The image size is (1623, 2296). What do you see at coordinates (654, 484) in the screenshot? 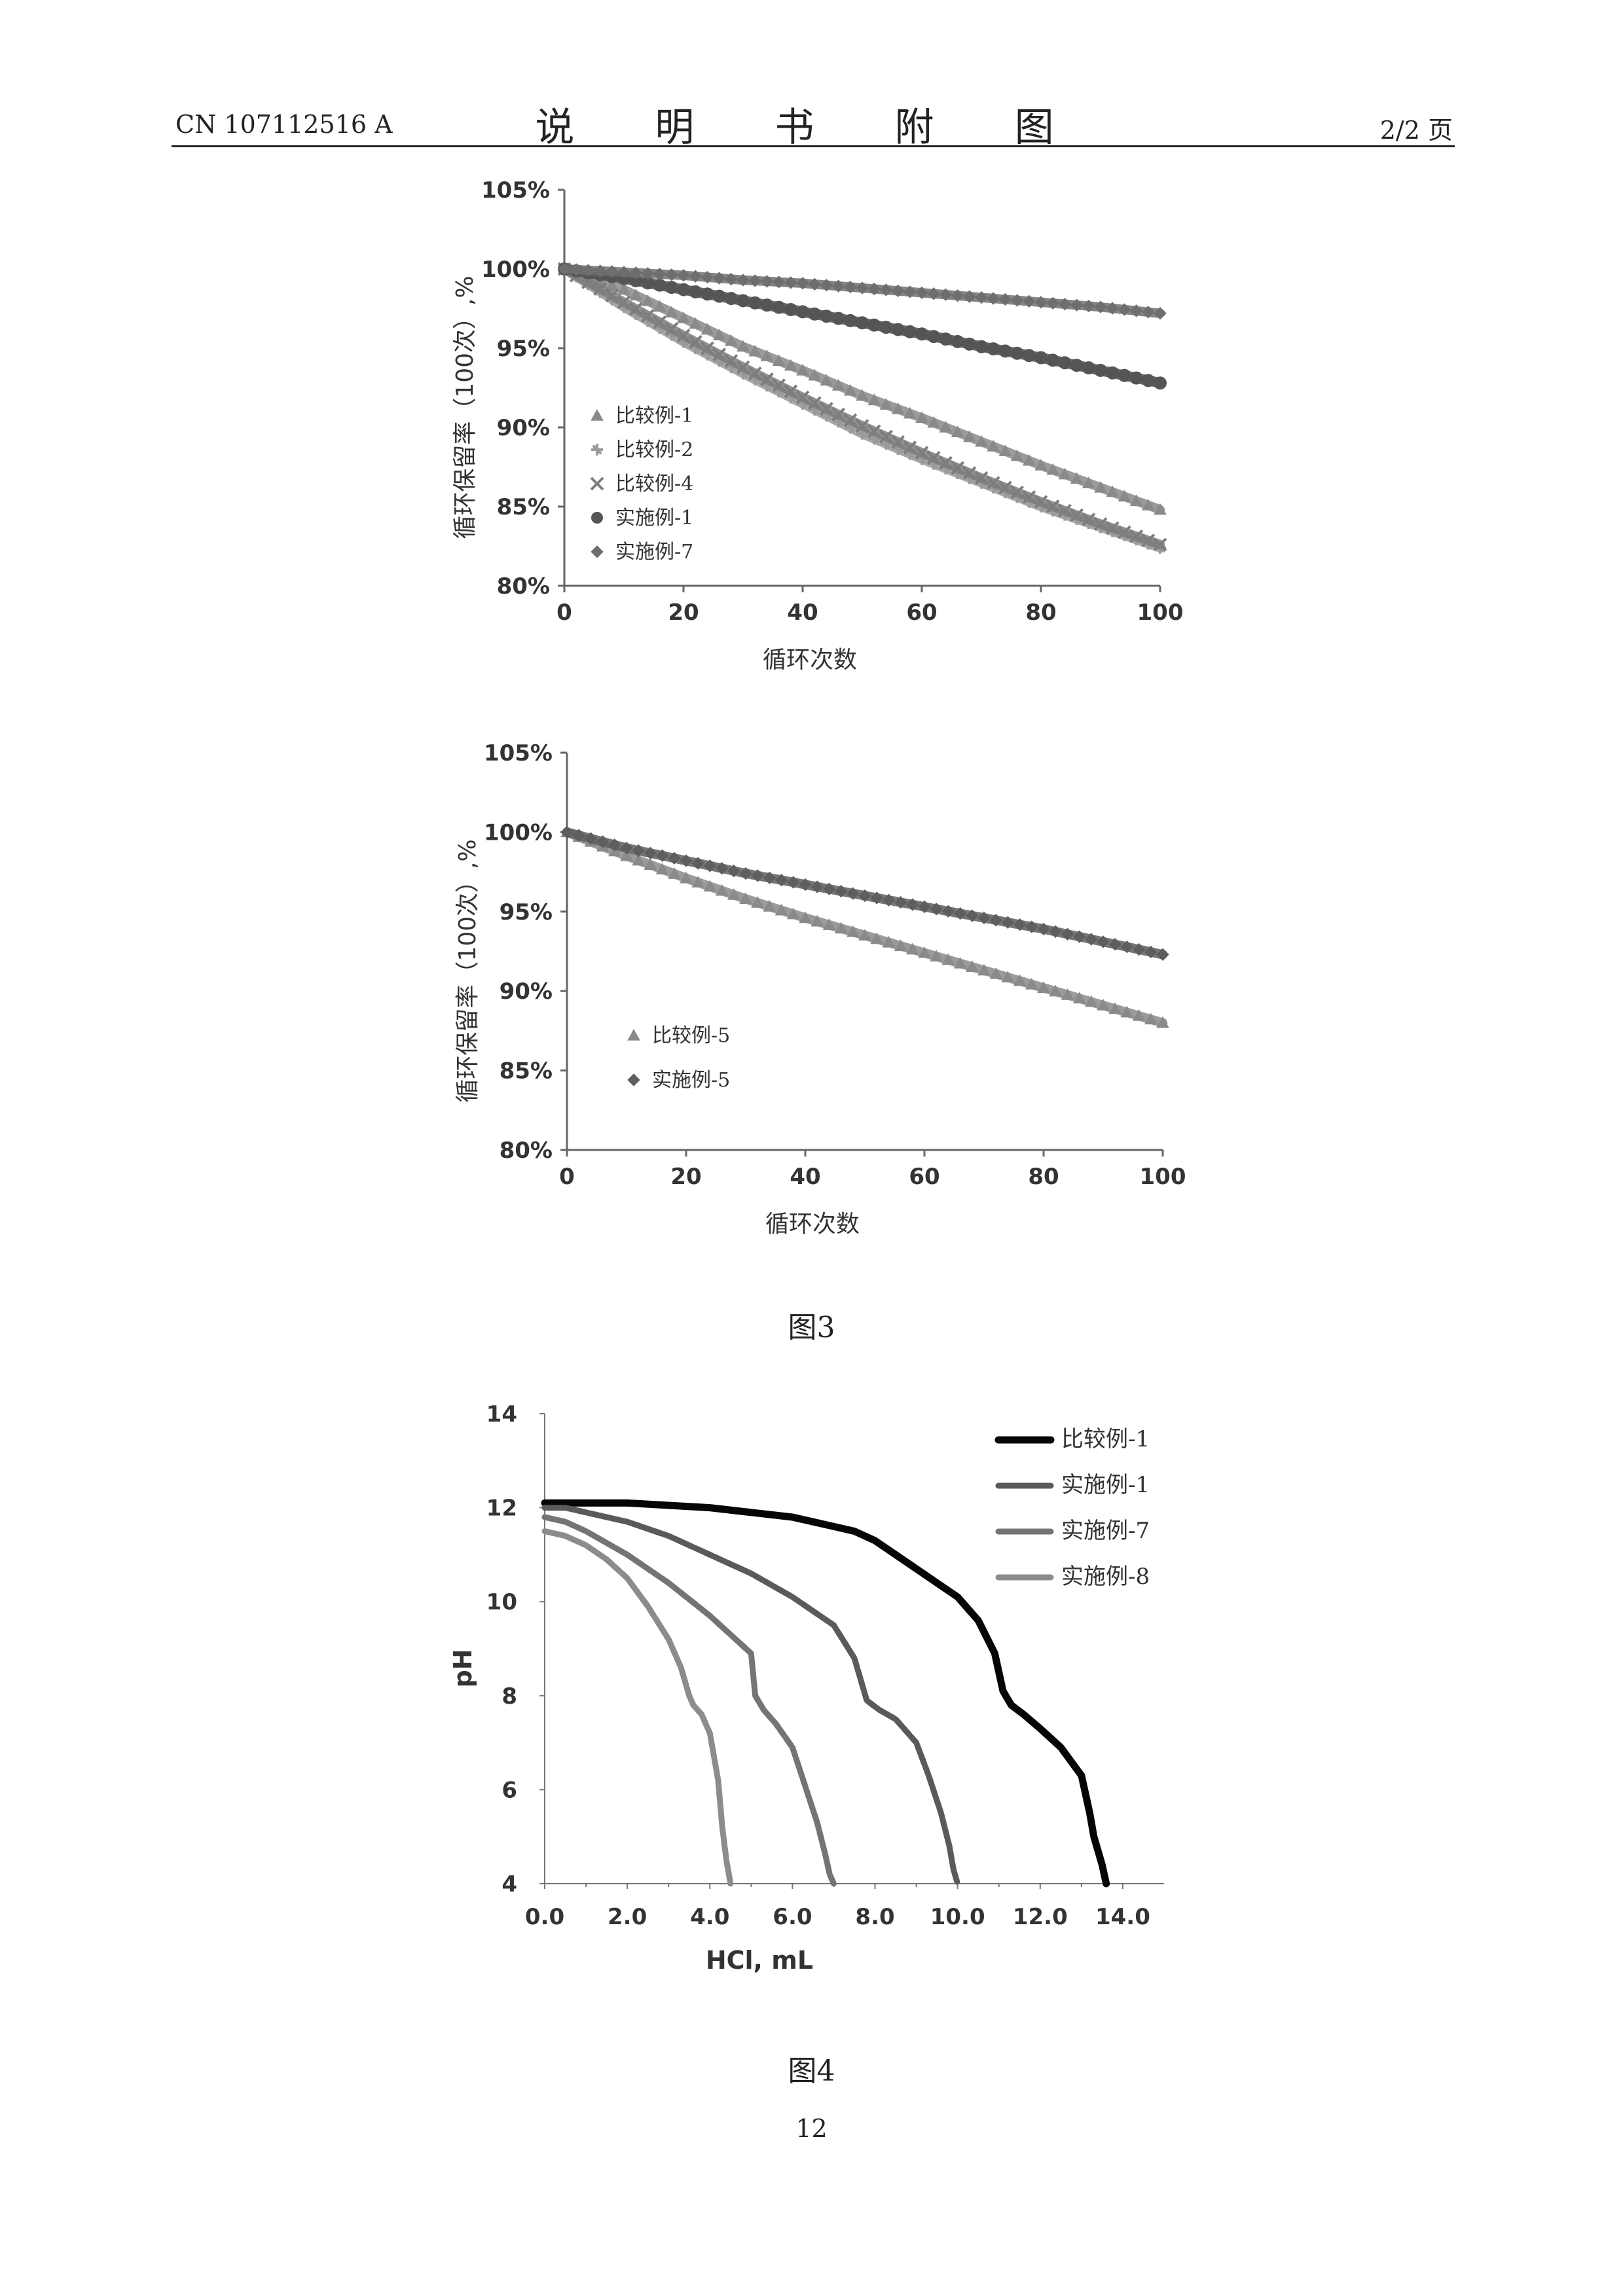
I see `fig3a-legend-label: 比较例-4` at bounding box center [654, 484].